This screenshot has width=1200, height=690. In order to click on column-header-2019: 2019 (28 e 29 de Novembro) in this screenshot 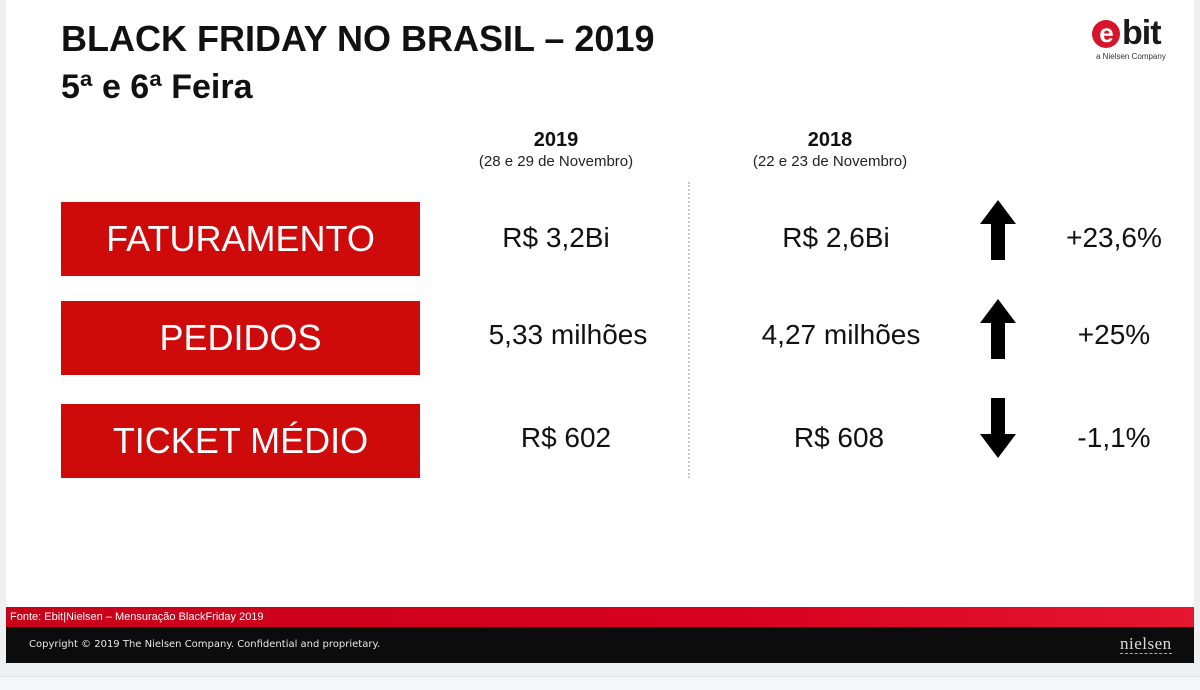, I will do `click(556, 150)`.